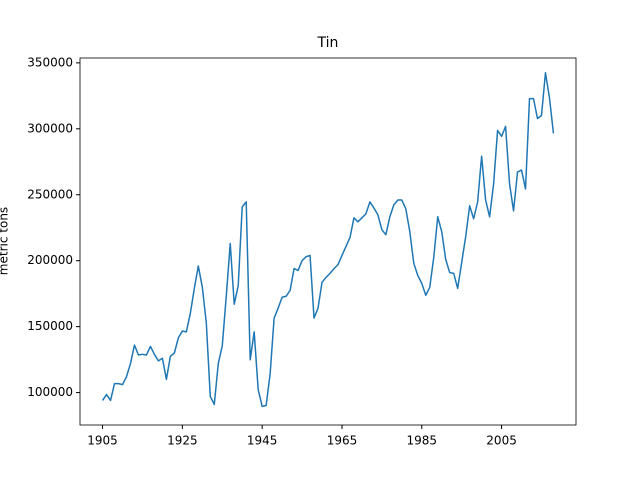 The image size is (640, 480). What do you see at coordinates (262, 441) in the screenshot?
I see `x-tick-label: 1945` at bounding box center [262, 441].